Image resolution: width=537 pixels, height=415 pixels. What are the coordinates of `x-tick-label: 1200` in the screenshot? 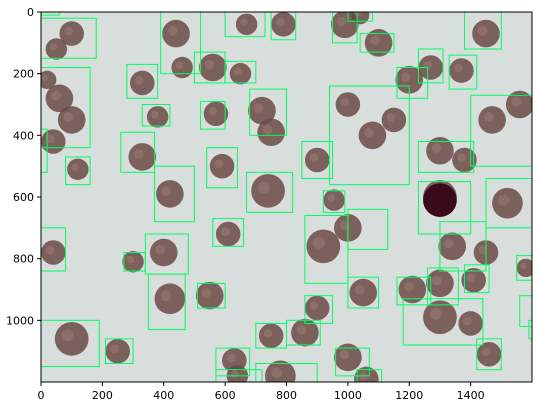 It's located at (409, 395).